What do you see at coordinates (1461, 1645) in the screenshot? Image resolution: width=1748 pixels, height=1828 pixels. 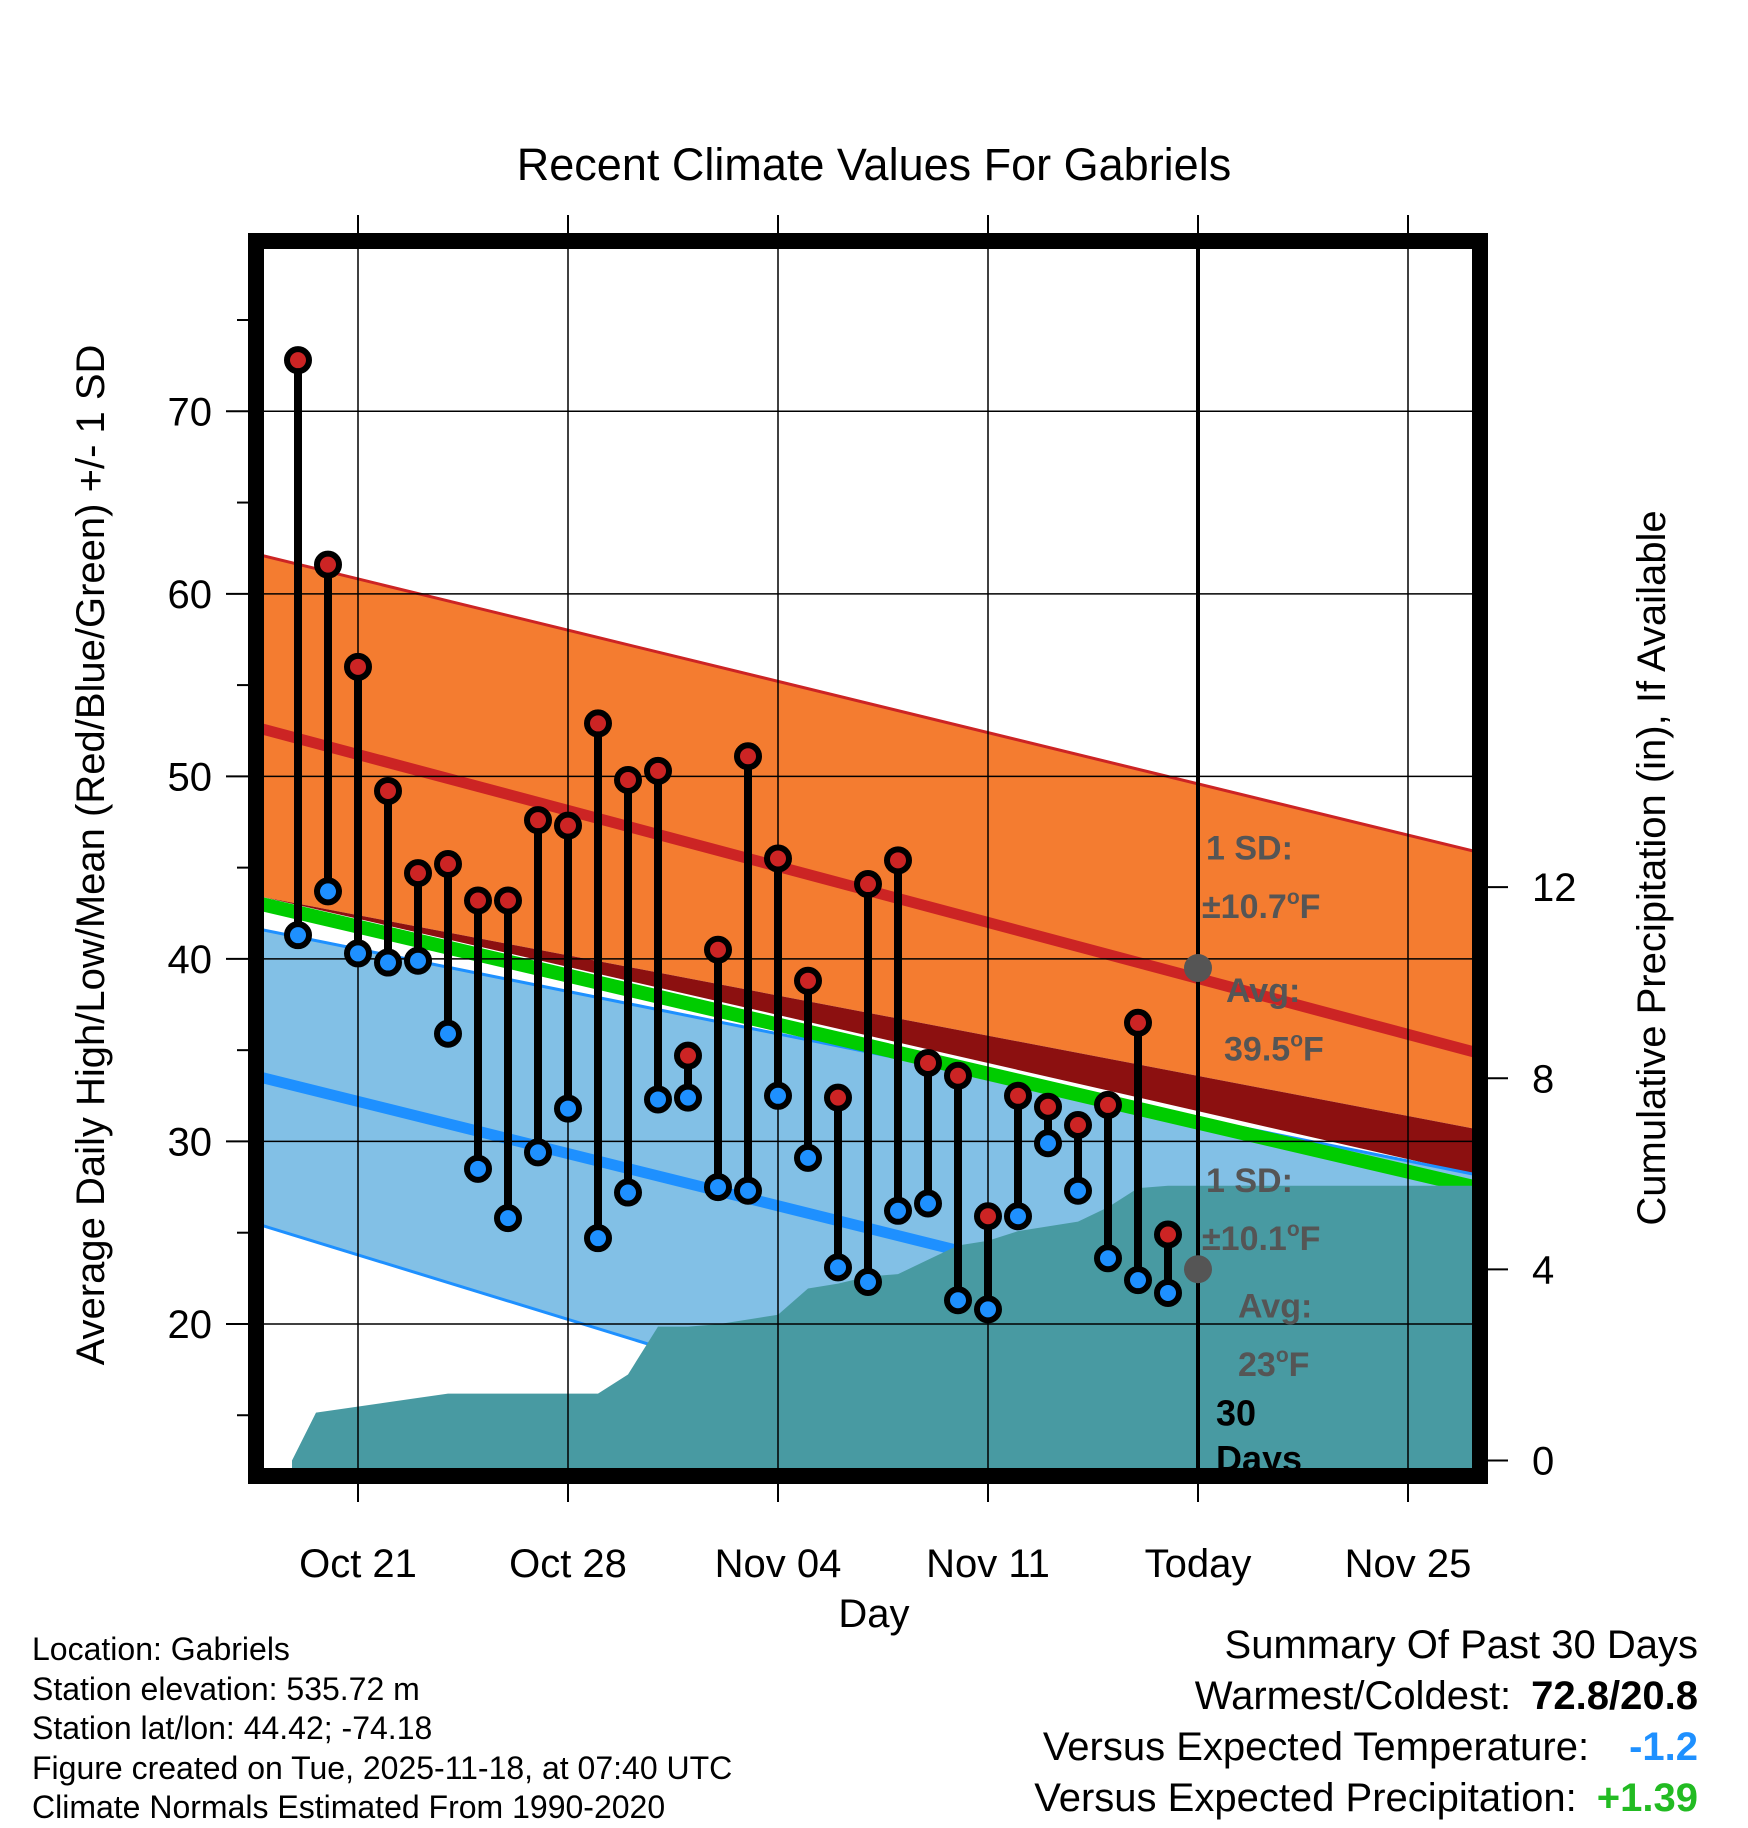 I see `summary-title: Summary Of Past 30 Days` at bounding box center [1461, 1645].